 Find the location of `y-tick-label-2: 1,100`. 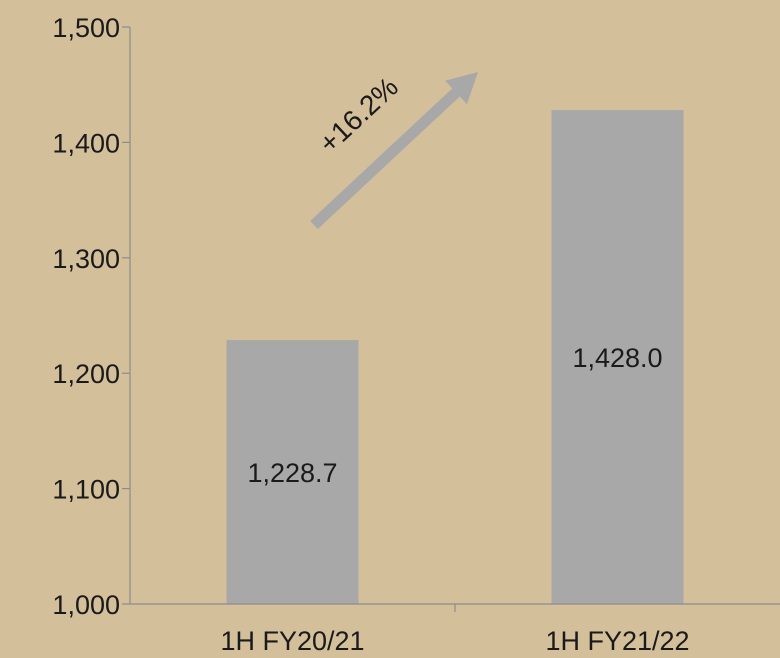

y-tick-label-2: 1,100 is located at coordinates (86, 490).